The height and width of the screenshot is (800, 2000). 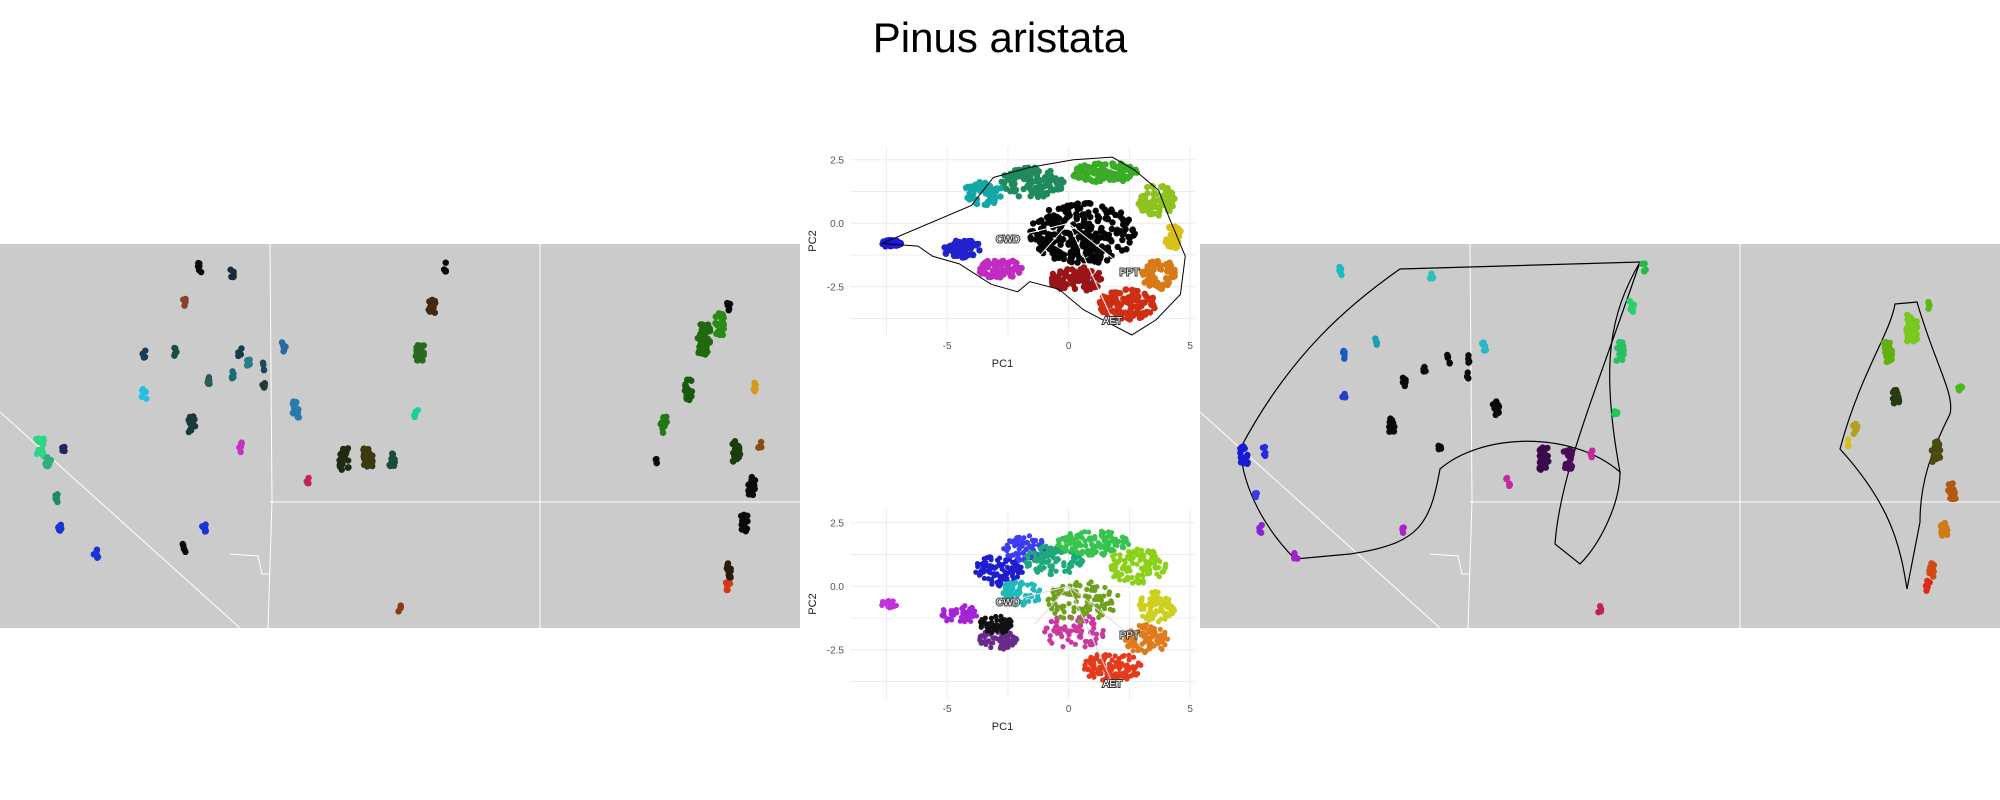 I want to click on y-tick-label: 2.5, so click(x=837, y=524).